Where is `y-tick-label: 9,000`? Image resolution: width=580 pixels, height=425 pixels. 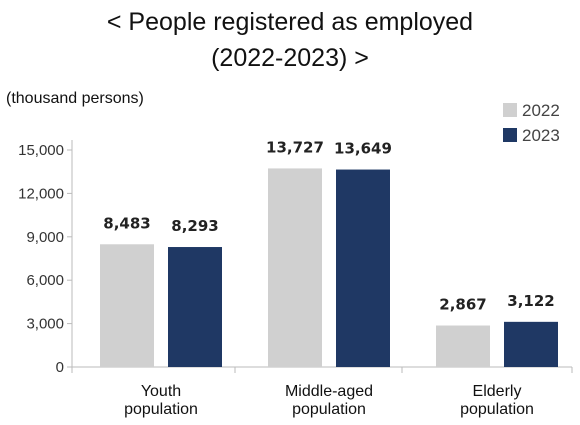 y-tick-label: 9,000 is located at coordinates (45, 237).